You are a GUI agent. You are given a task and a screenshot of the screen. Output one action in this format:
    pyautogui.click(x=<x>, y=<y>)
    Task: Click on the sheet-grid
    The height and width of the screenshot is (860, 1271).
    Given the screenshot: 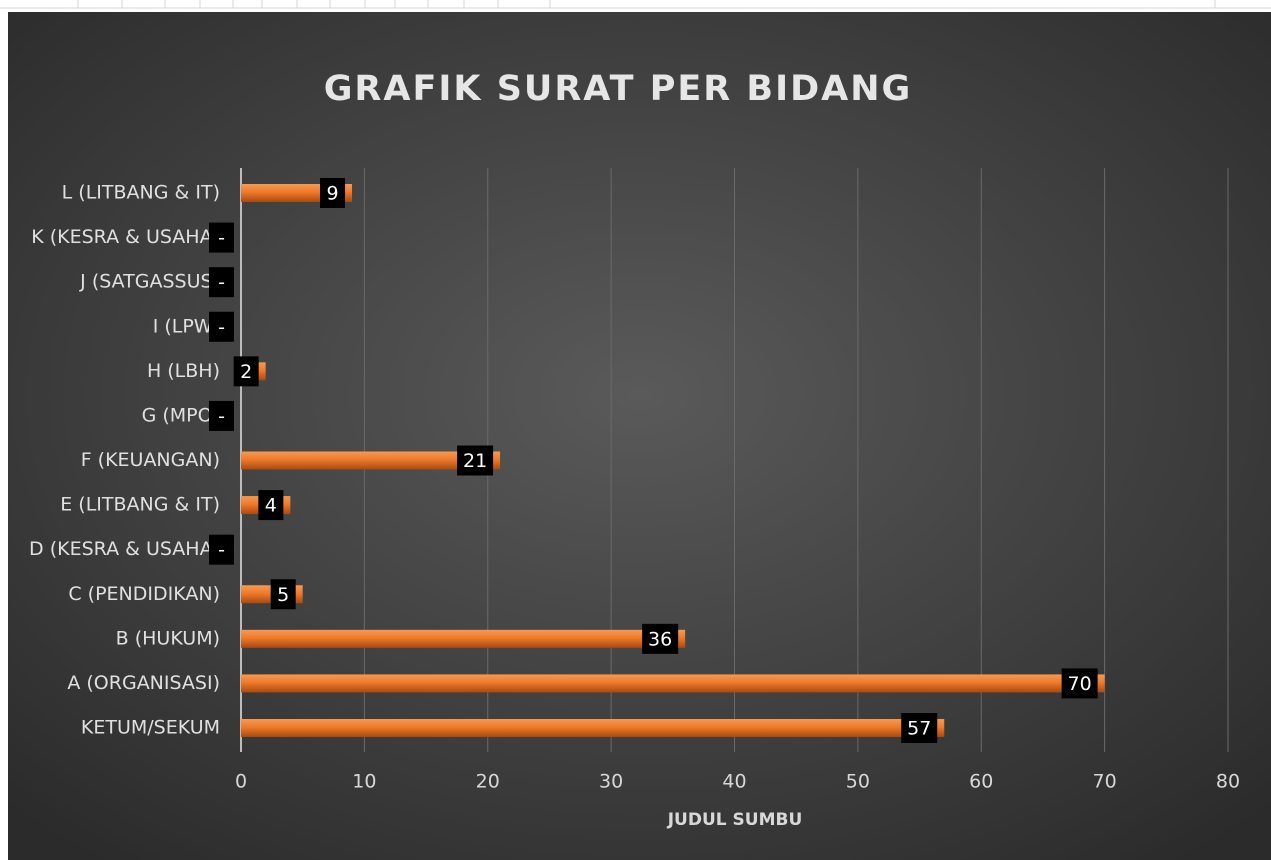 What is the action you would take?
    pyautogui.click(x=635, y=4)
    